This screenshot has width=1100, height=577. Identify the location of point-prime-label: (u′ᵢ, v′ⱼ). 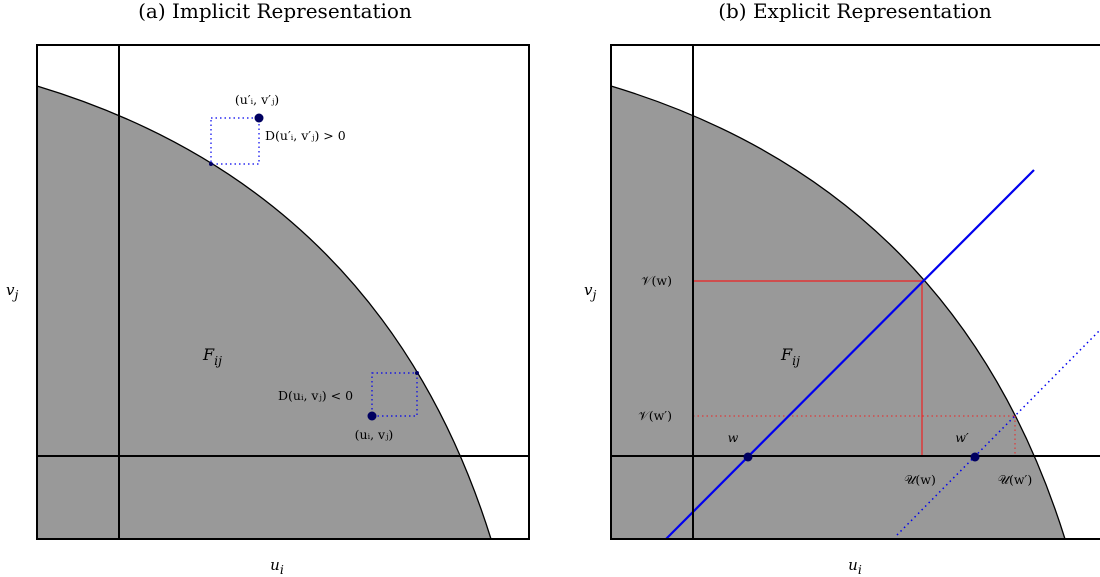
(257, 99).